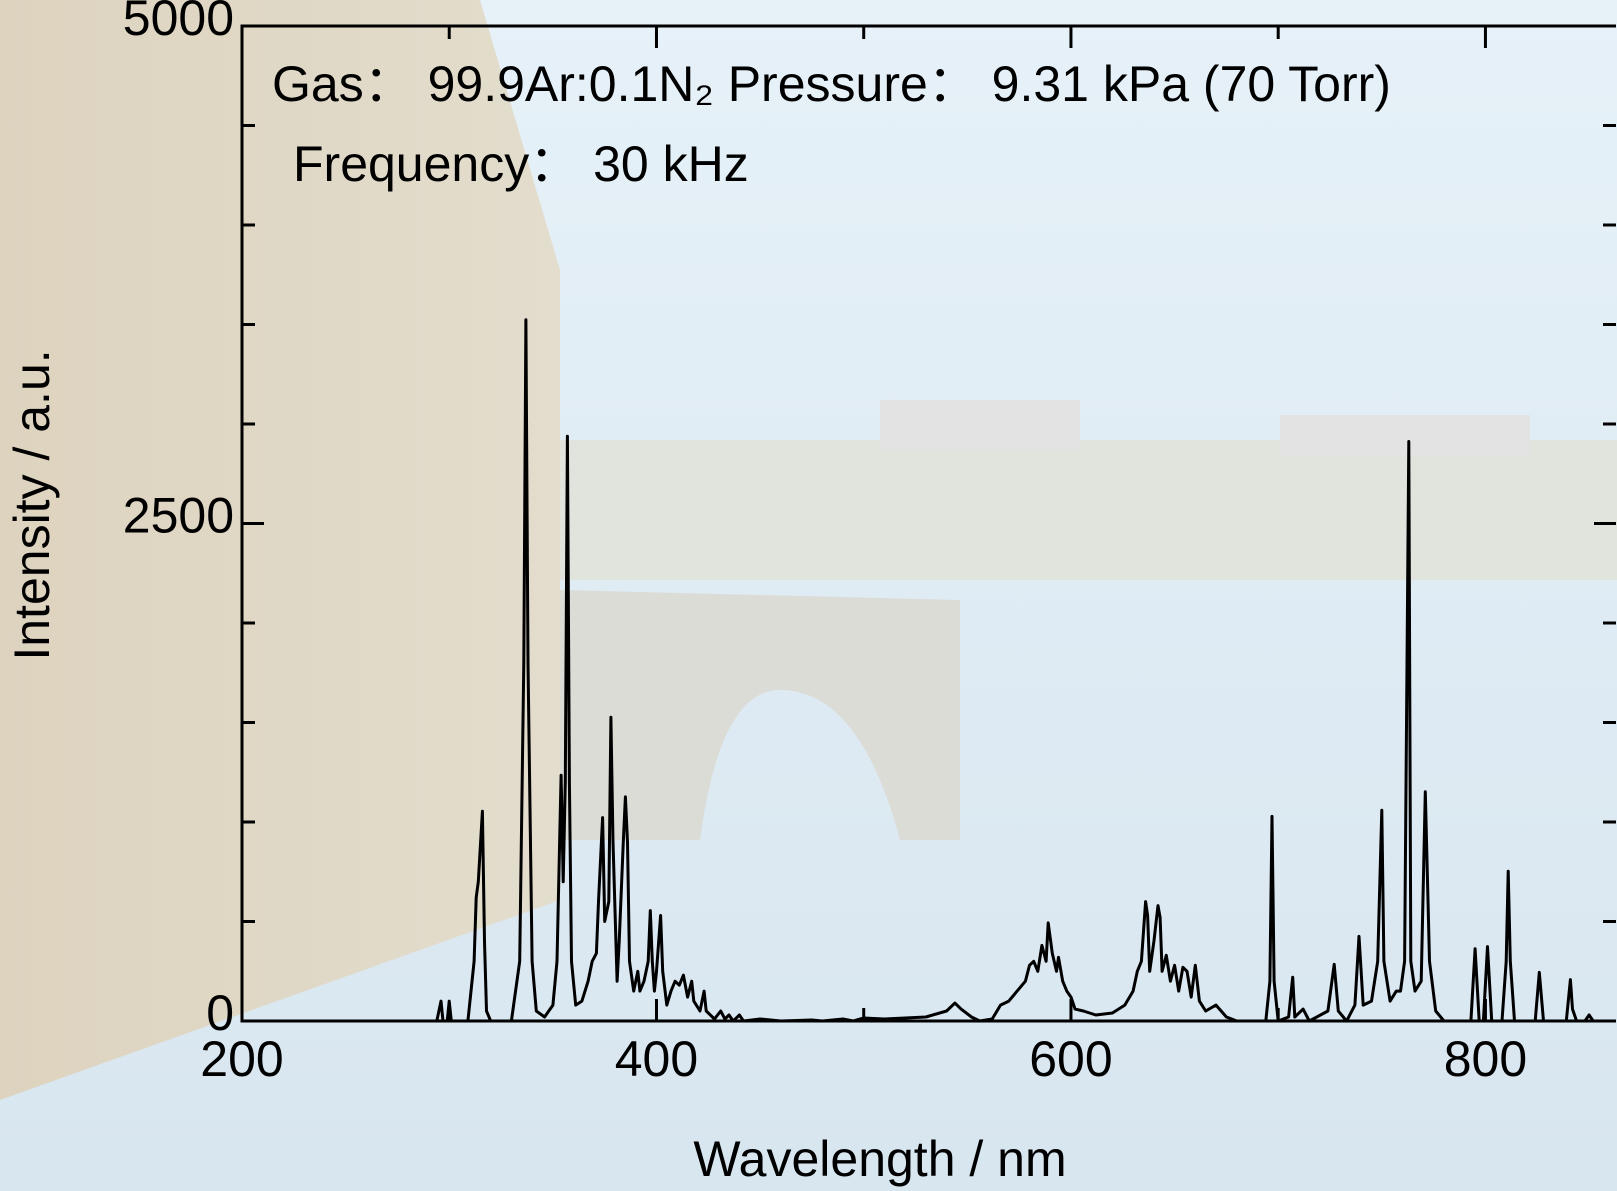  I want to click on y-tick-label: 0, so click(220, 1013).